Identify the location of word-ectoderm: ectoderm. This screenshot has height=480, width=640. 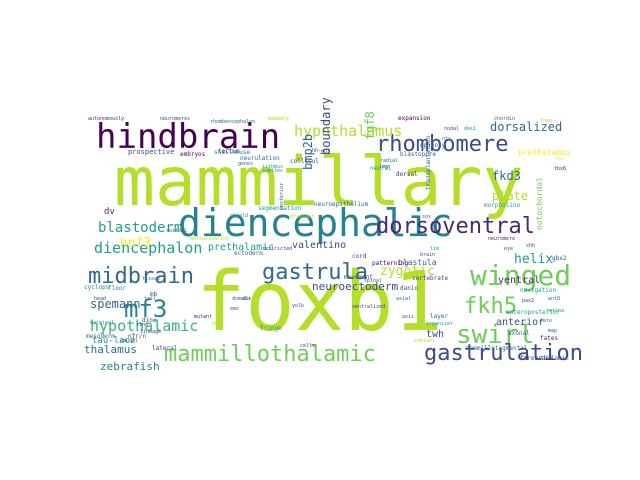
(248, 253).